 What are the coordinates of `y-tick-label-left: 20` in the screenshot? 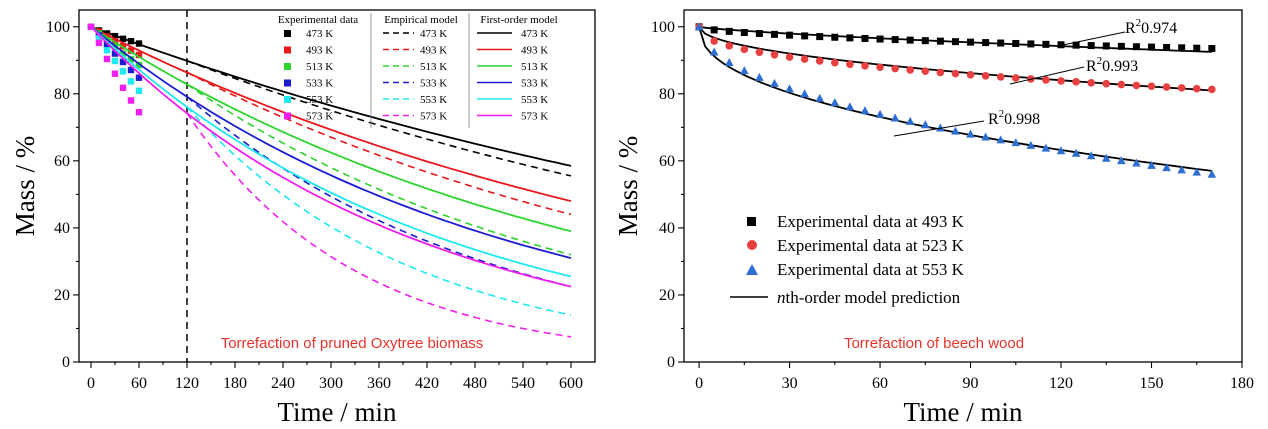 It's located at (62, 295).